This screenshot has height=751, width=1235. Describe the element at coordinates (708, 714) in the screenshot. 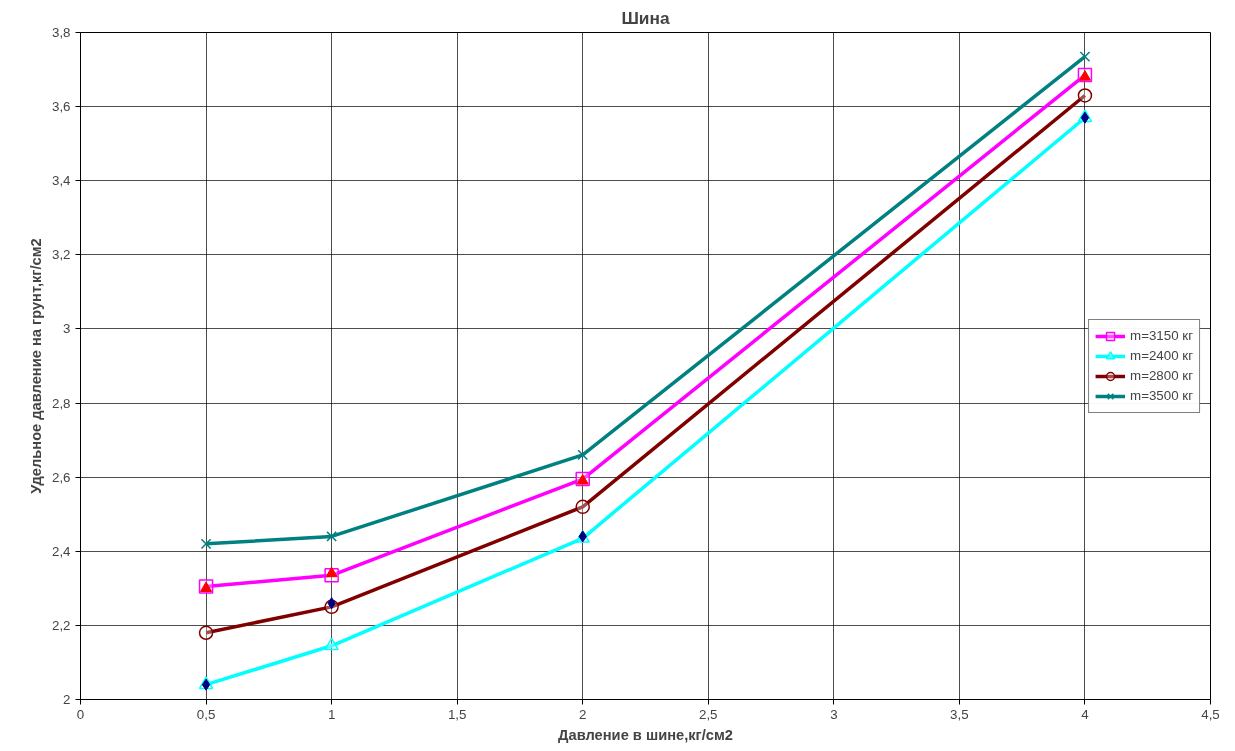

I see `x-tick-label: 2,5` at that location.